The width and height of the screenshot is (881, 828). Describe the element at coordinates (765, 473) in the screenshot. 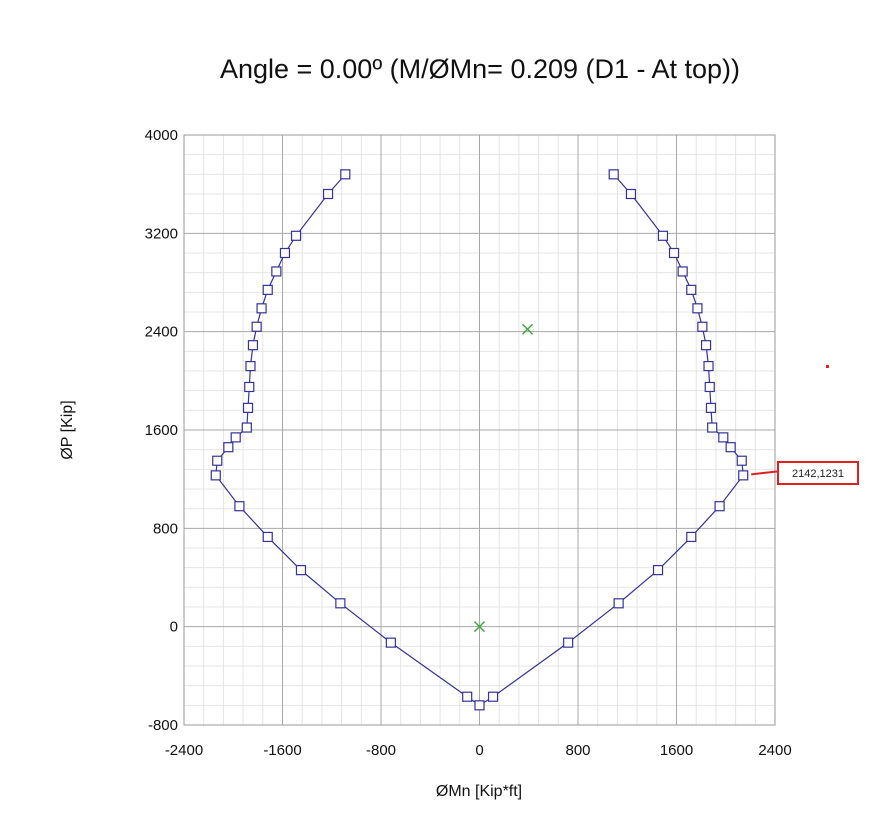

I see `callout-leader` at that location.